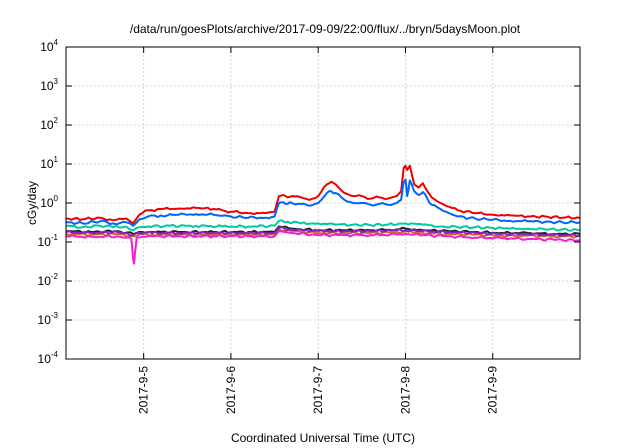  I want to click on x-tick-labels: 2017-9-5 2017-9-6 2017-9-7 2017-9-8 2017-9-9, so click(318, 390).